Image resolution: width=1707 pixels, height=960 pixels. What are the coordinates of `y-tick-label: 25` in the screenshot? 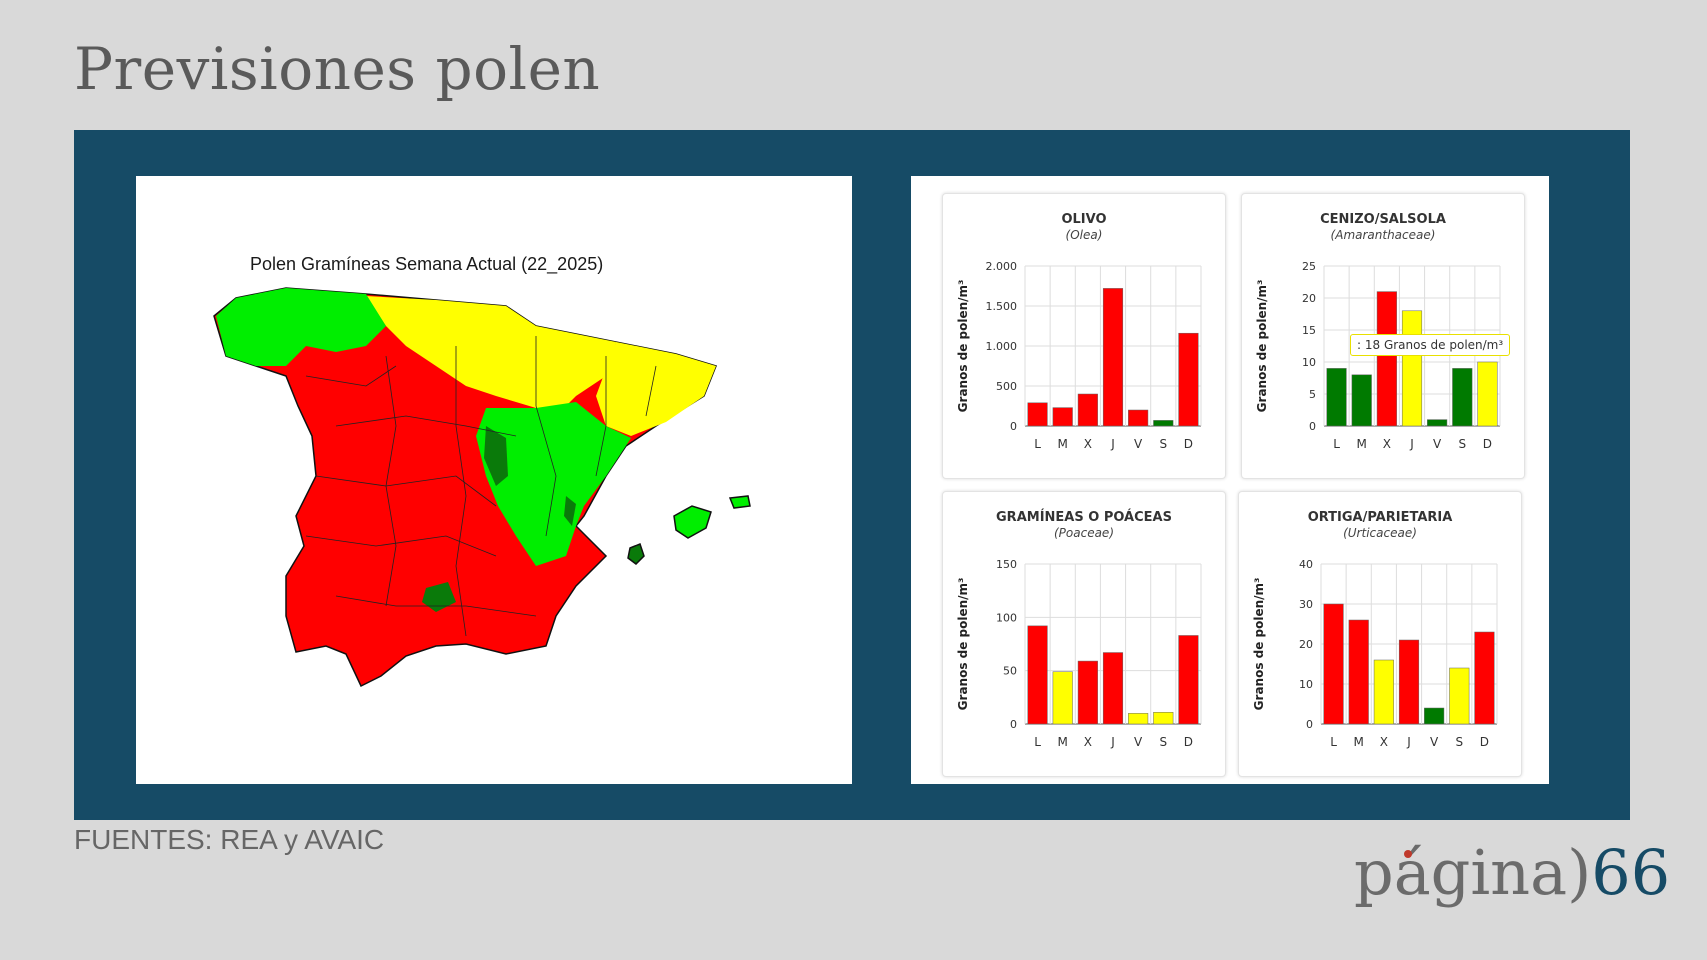 It's located at (1309, 266).